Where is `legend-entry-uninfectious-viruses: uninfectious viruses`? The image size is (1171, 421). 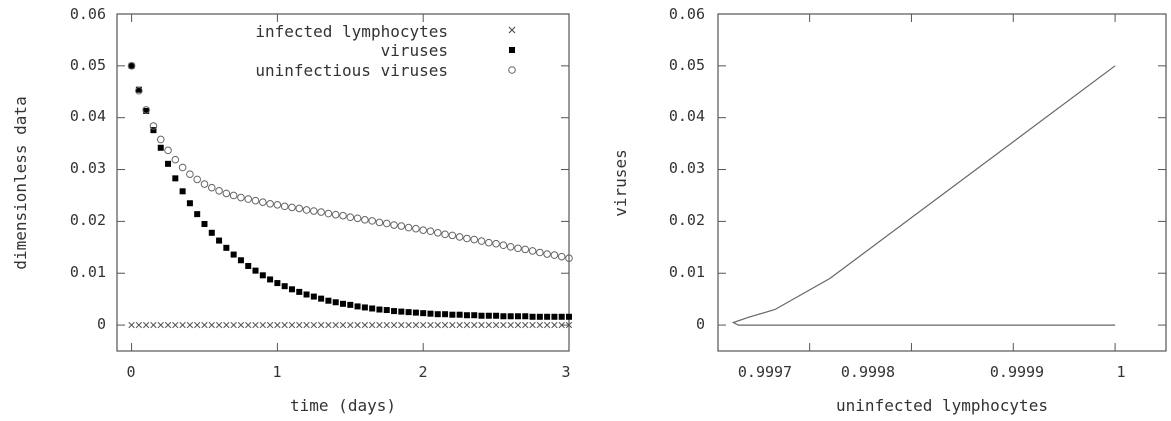
legend-entry-uninfectious-viruses: uninfectious viruses is located at coordinates (385, 70).